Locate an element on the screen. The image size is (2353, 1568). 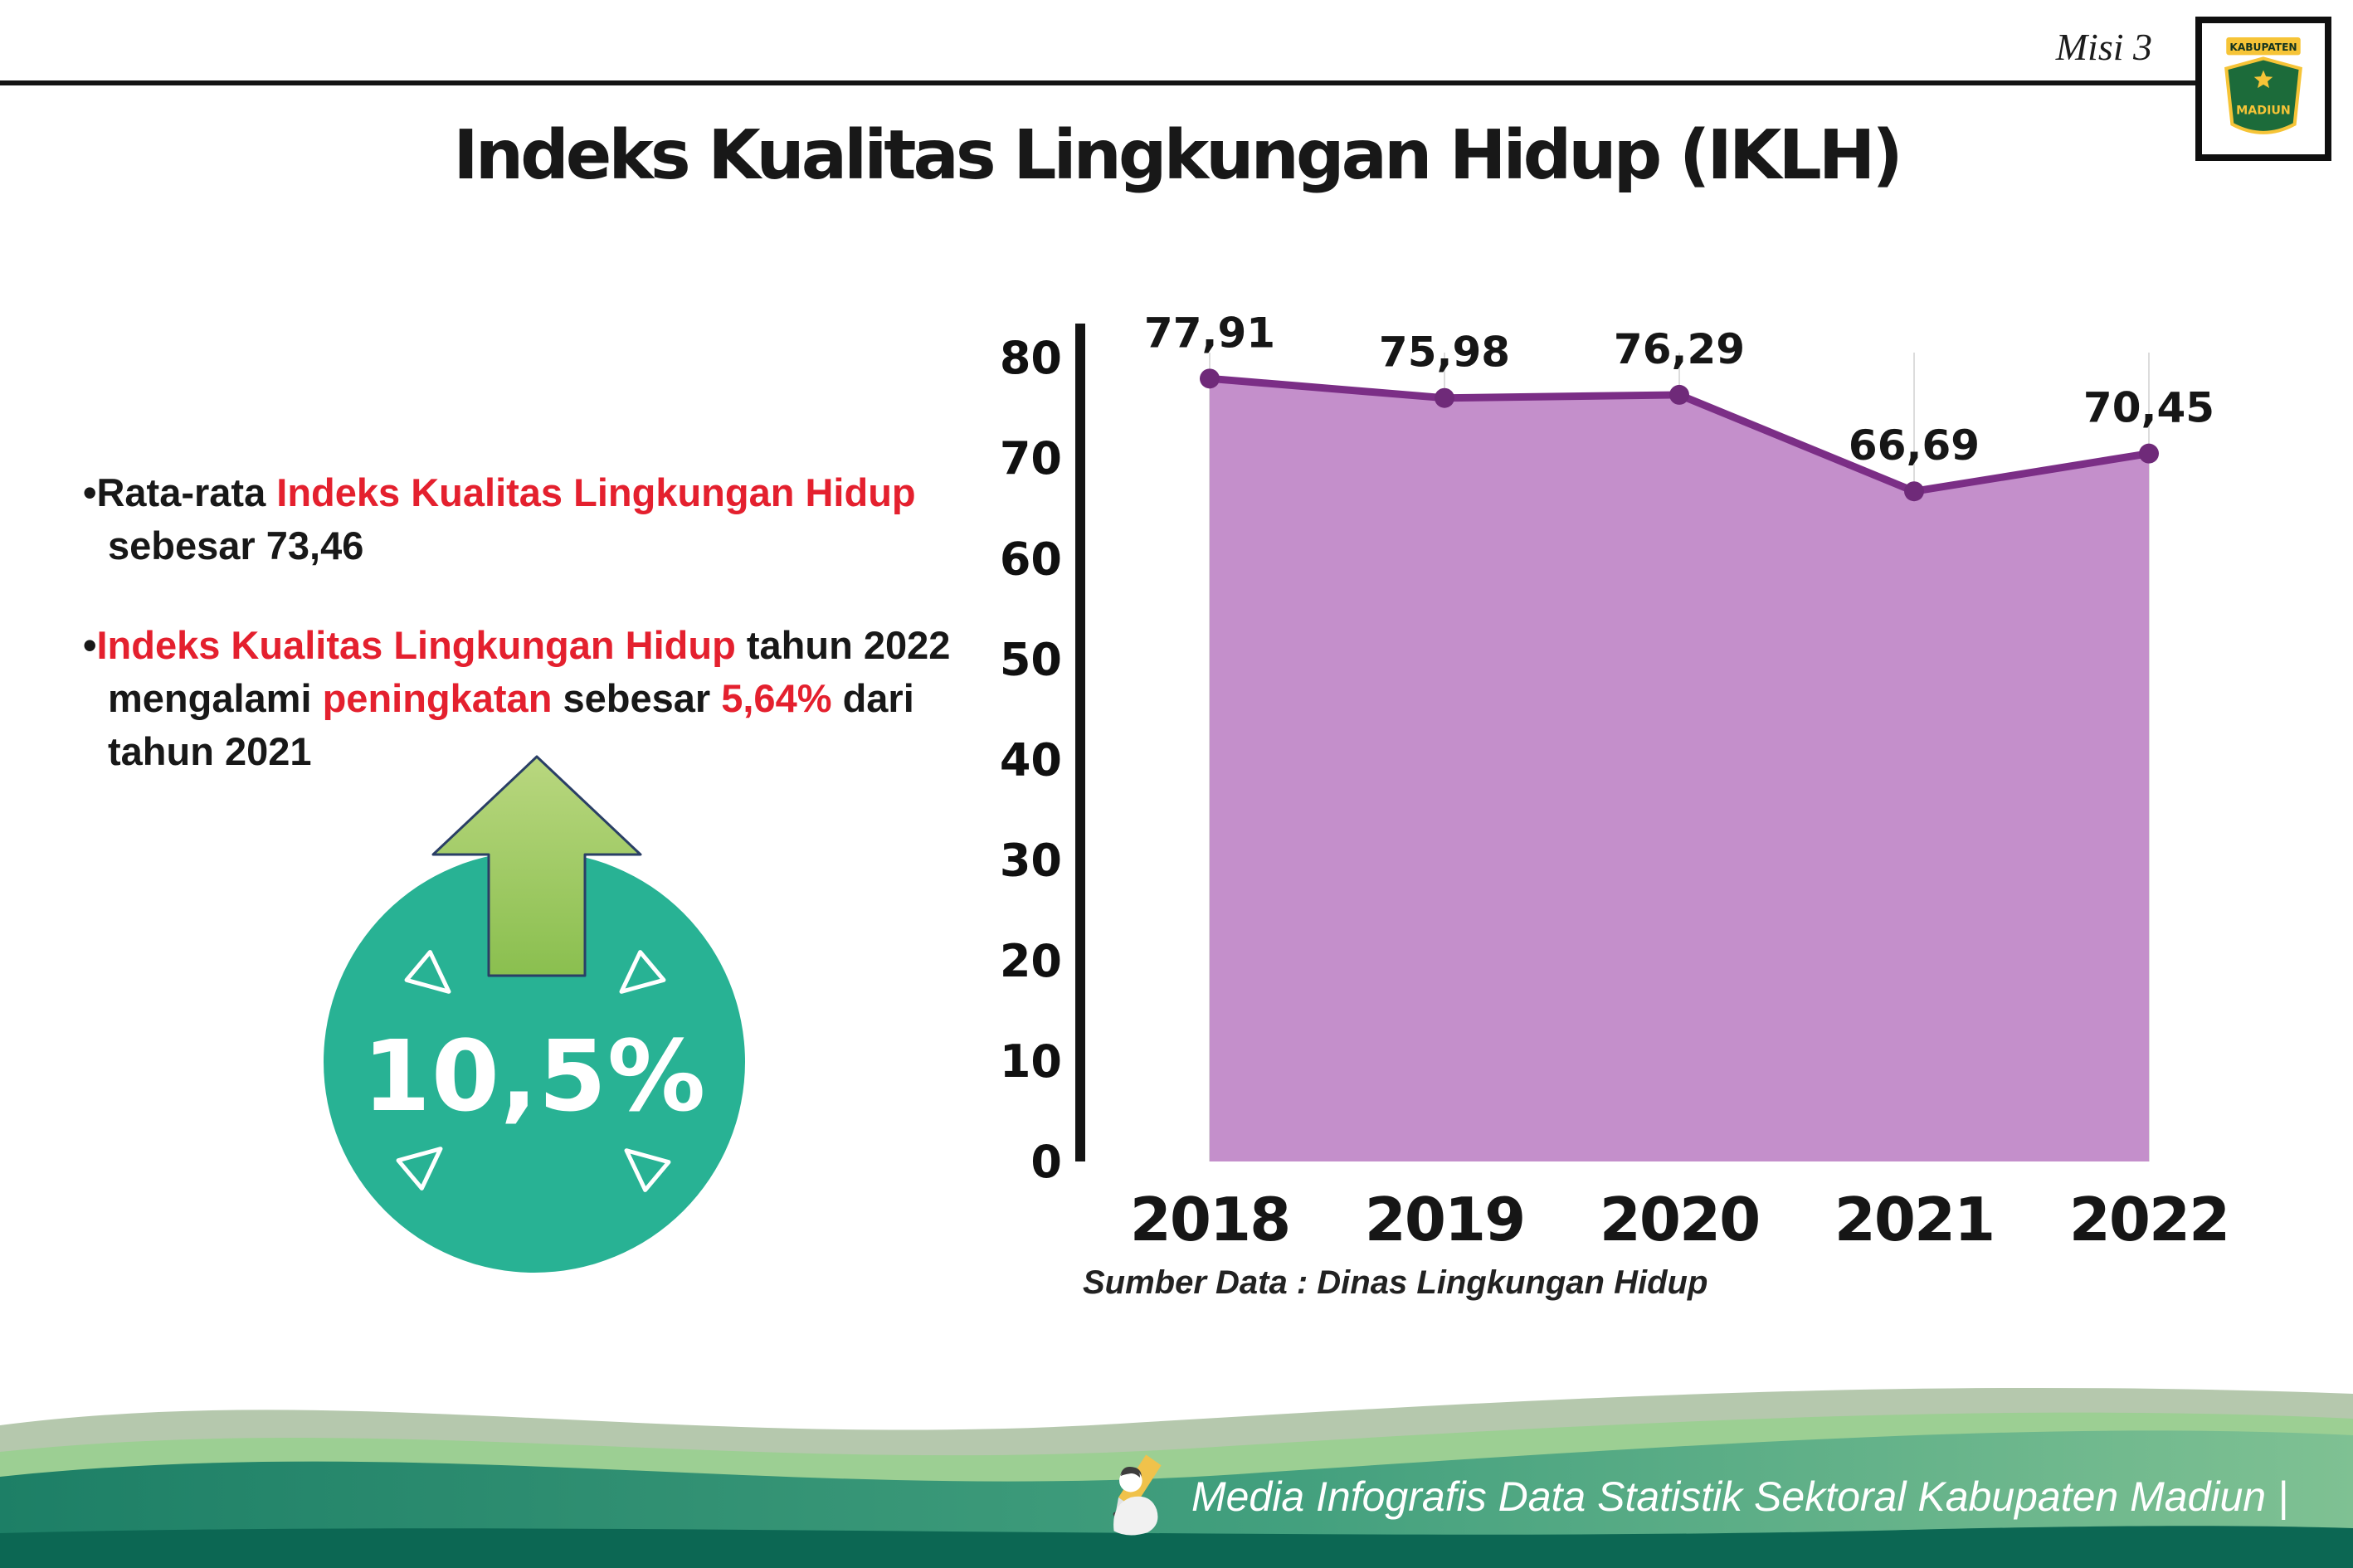
logo-region-text: MADIUN is located at coordinates (2263, 111).